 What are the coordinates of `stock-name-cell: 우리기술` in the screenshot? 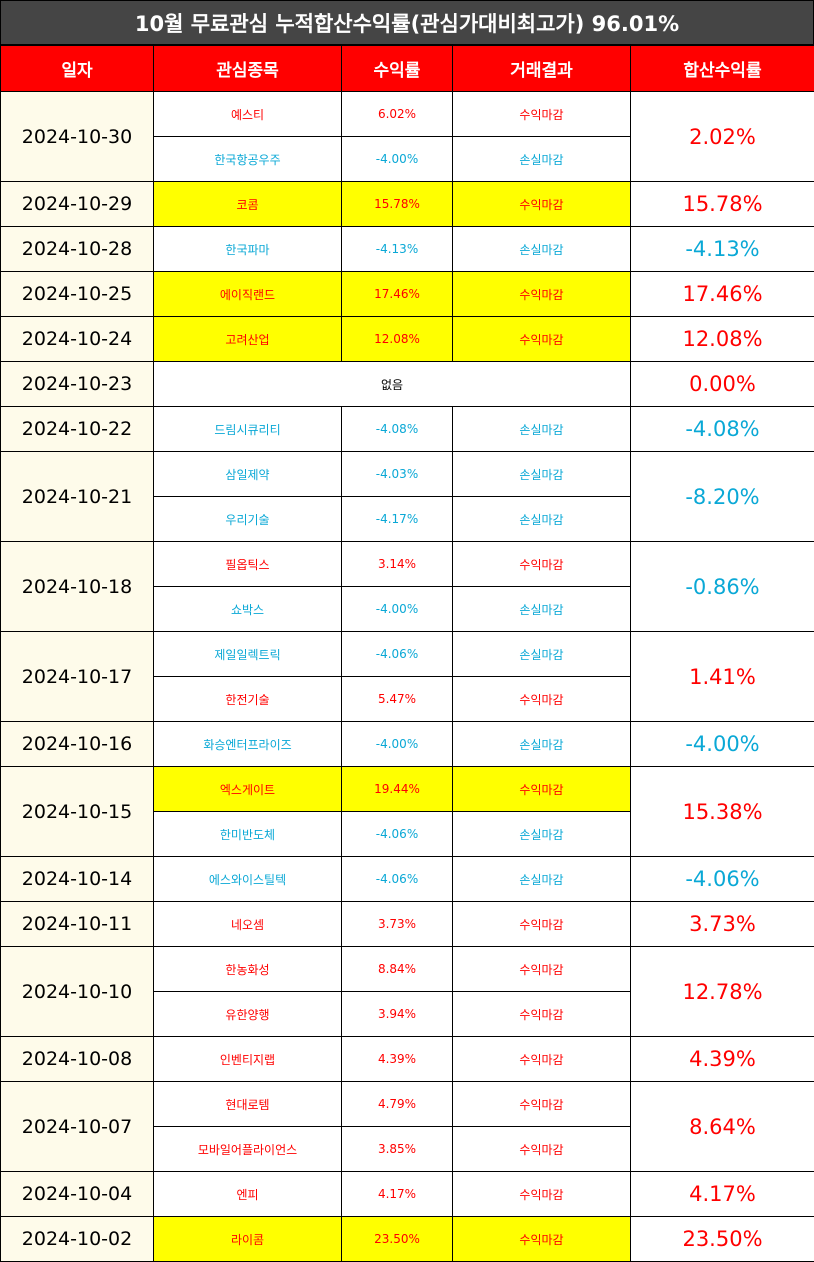 It's located at (248, 519).